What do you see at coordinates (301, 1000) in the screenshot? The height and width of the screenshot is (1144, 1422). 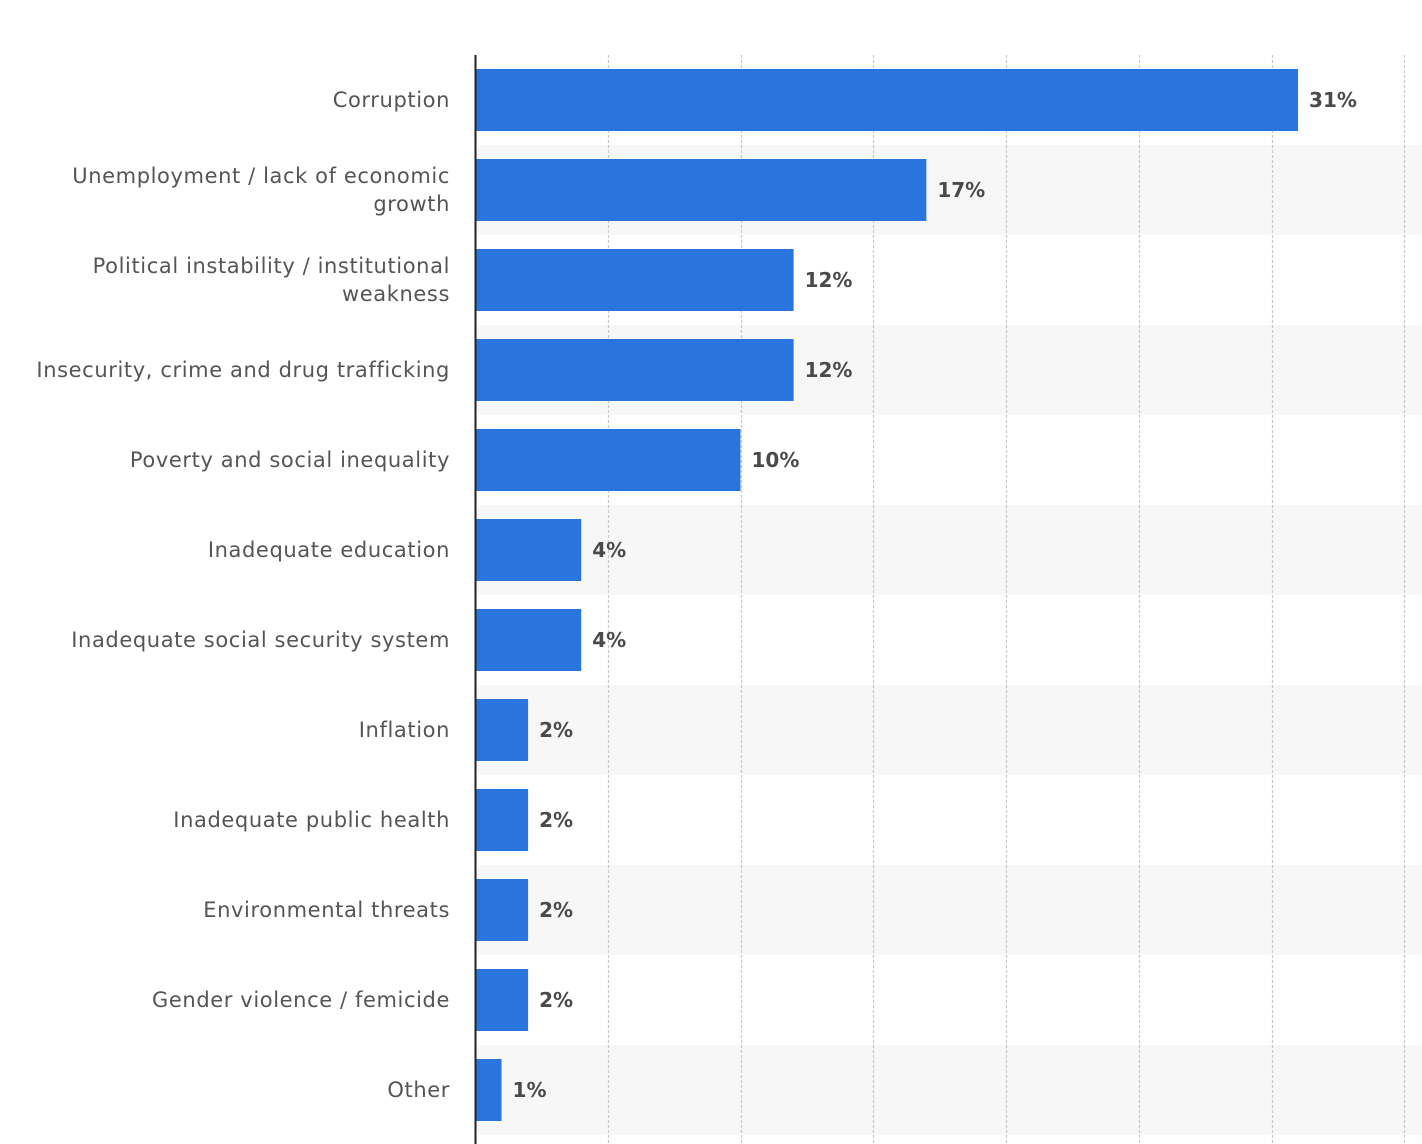 I see `category-label: Gender violence / femicide` at bounding box center [301, 1000].